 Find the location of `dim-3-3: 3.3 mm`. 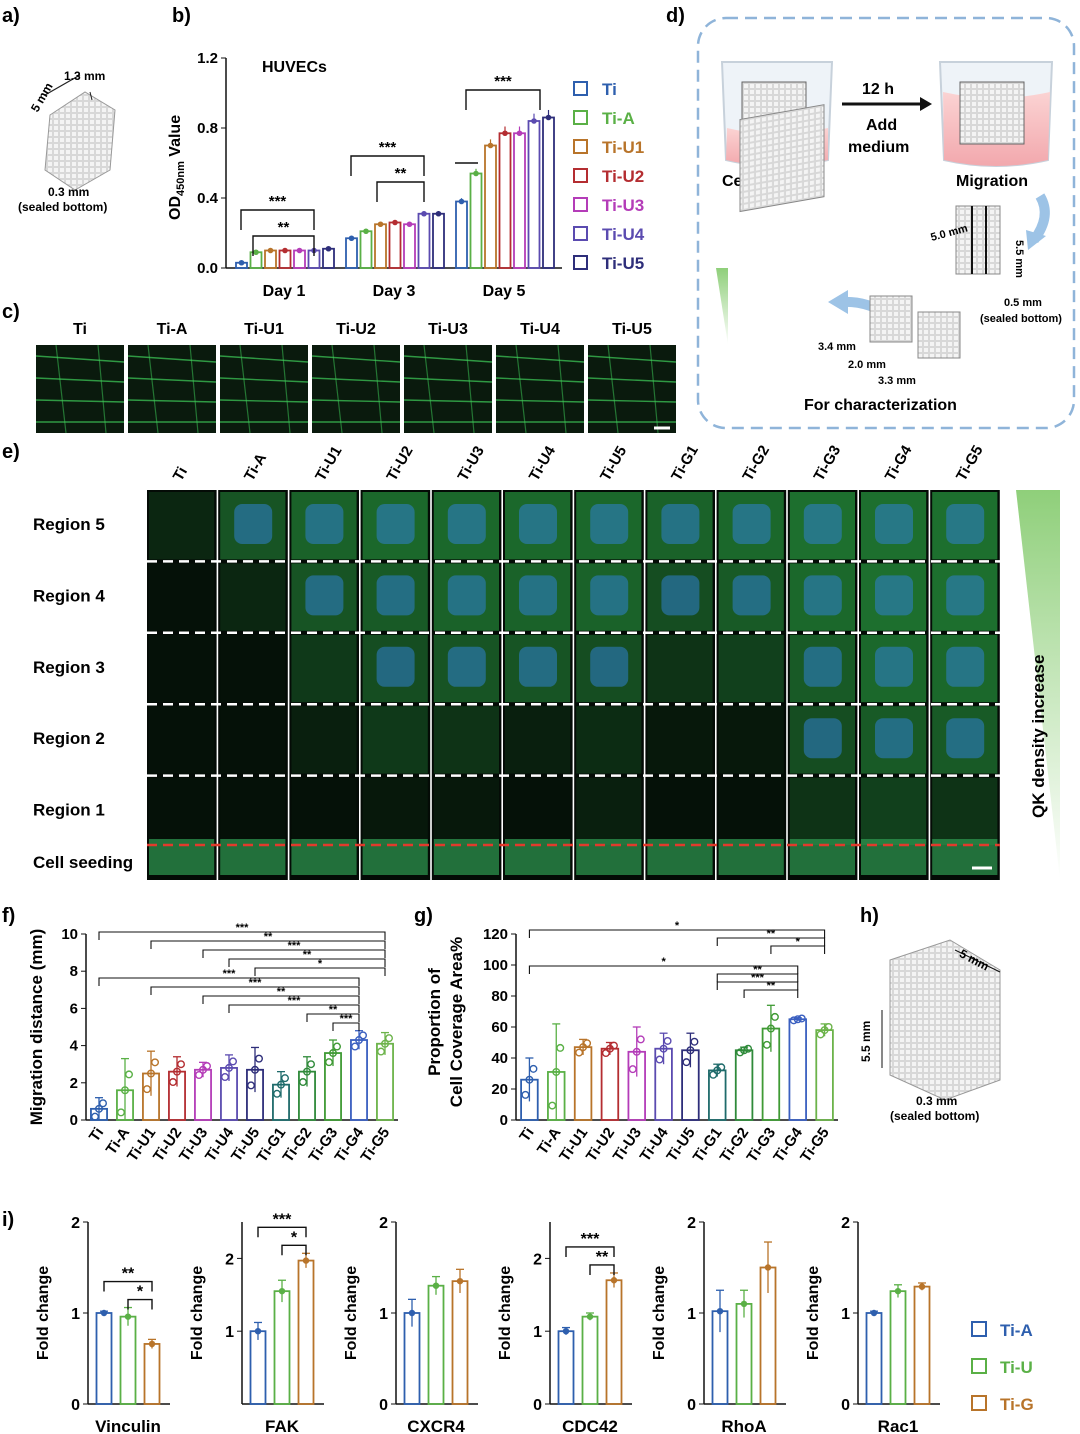

dim-3-3: 3.3 mm is located at coordinates (897, 381).